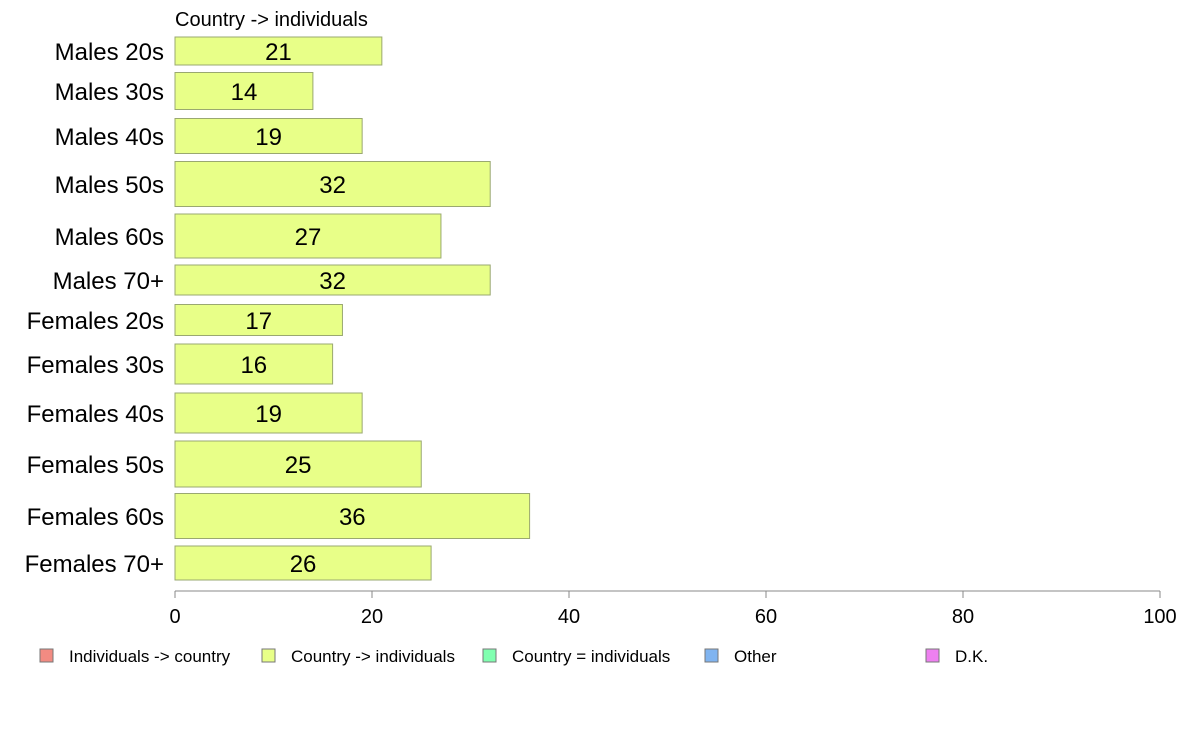 Image resolution: width=1188 pixels, height=736 pixels. Describe the element at coordinates (1159, 617) in the screenshot. I see `x-tick-label: 100` at that location.